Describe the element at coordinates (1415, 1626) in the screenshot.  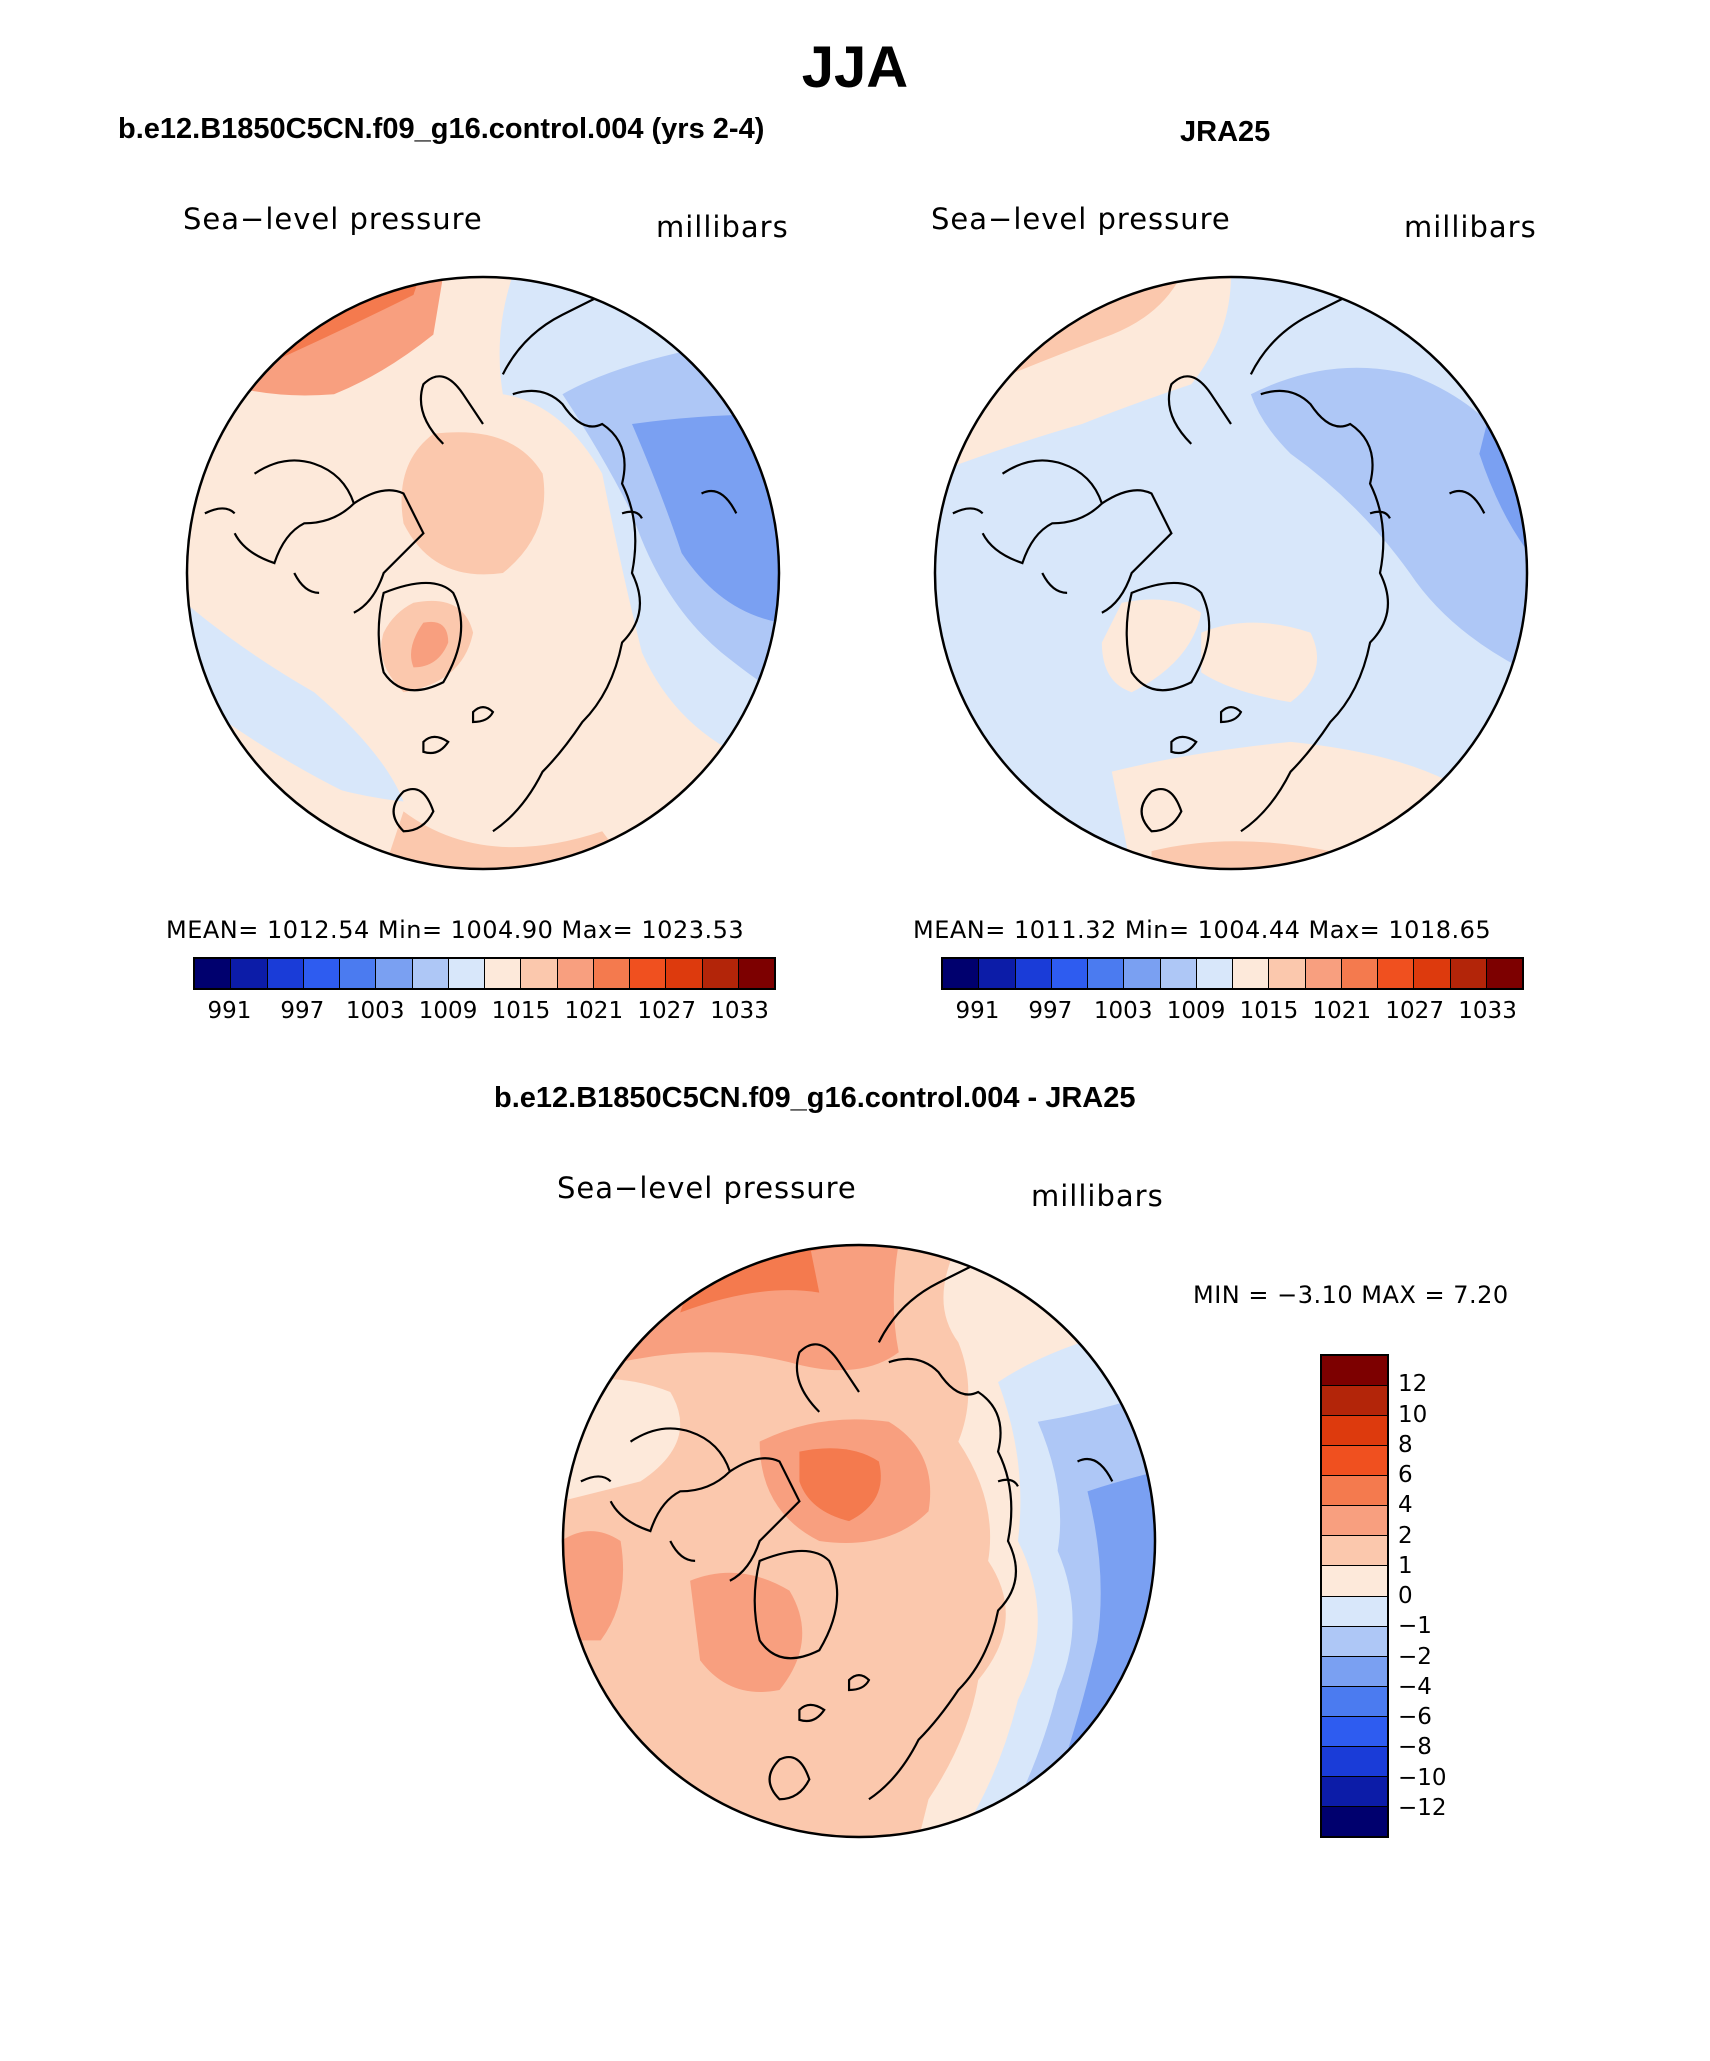
I see `diff-colorbar-tick: −1` at that location.